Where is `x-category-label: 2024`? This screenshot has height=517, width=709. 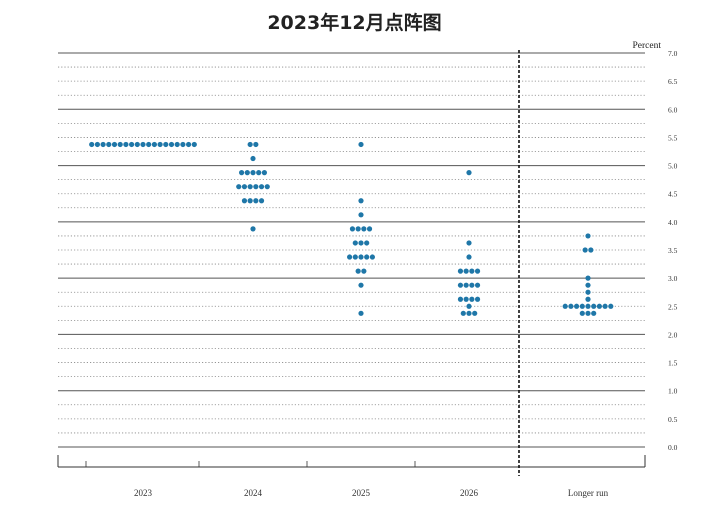 x-category-label: 2024 is located at coordinates (253, 493).